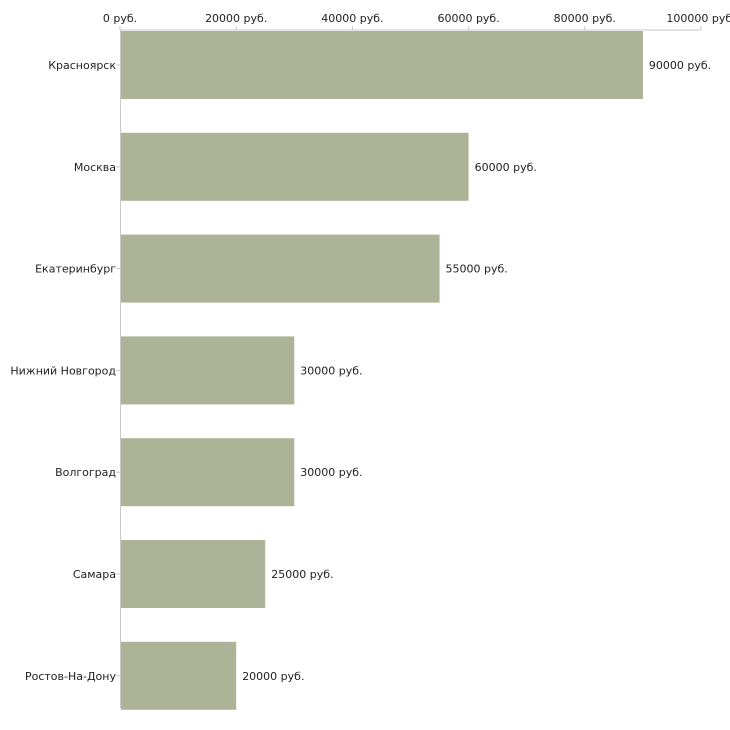  I want to click on category-label: Екатеринбург, so click(75, 269).